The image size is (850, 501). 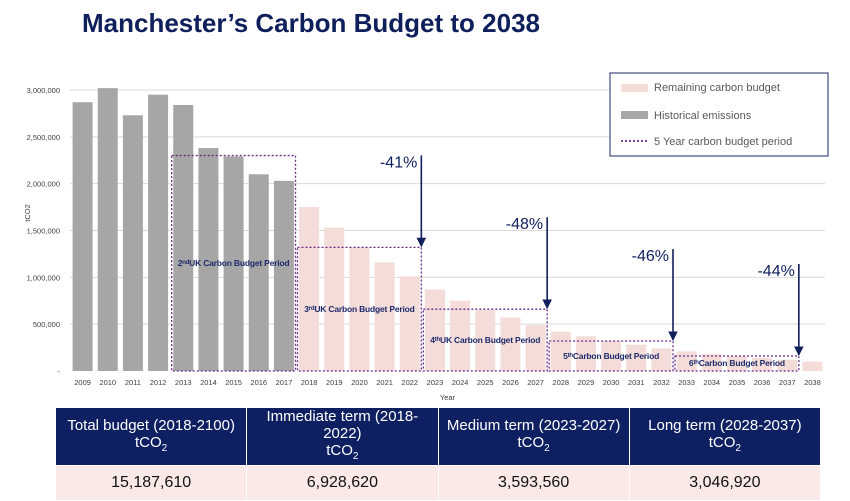 I want to click on bar-historical-emissions-2012, so click(x=158, y=232).